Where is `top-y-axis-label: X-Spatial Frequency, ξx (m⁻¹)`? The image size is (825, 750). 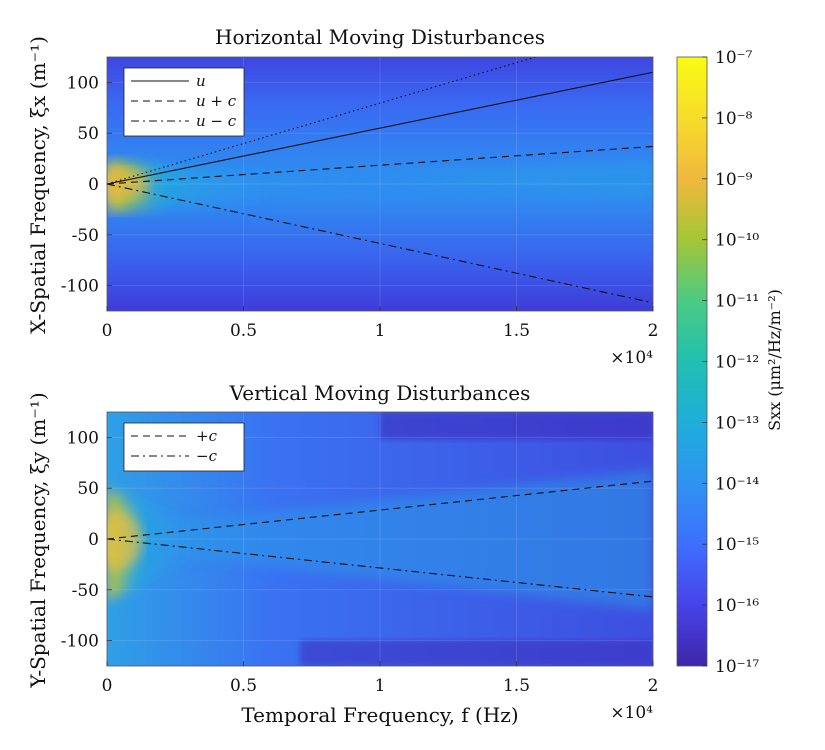 top-y-axis-label: X-Spatial Frequency, ξx (m⁻¹) is located at coordinates (38, 185).